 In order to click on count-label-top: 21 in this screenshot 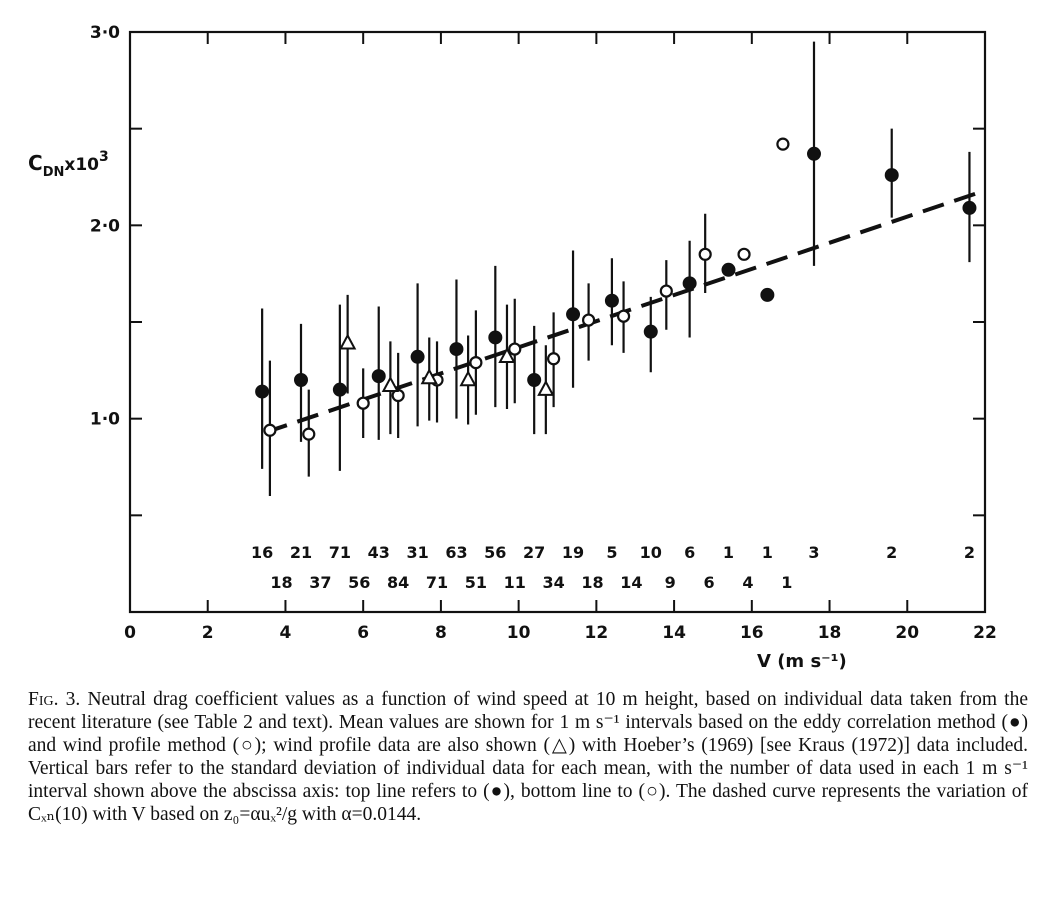, I will do `click(301, 552)`.